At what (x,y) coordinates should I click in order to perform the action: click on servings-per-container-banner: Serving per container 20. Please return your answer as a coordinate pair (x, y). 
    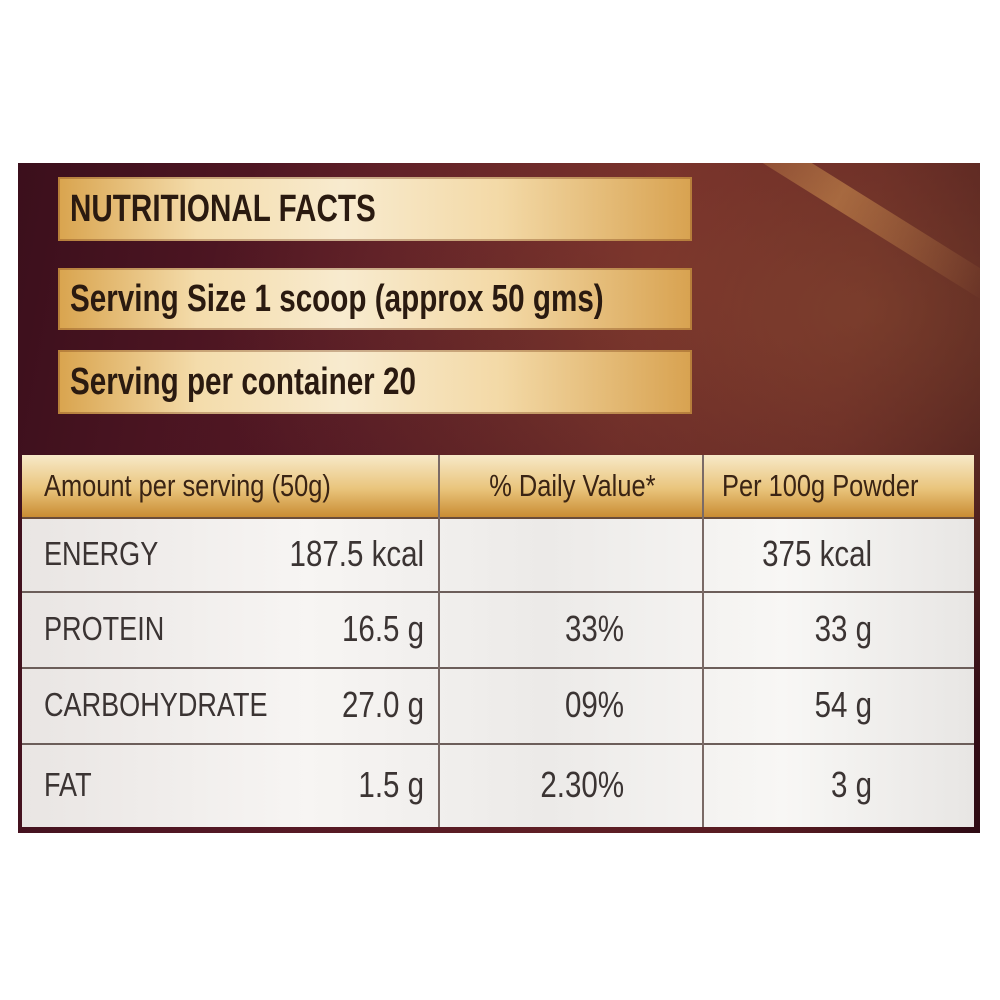
    Looking at the image, I should click on (375, 382).